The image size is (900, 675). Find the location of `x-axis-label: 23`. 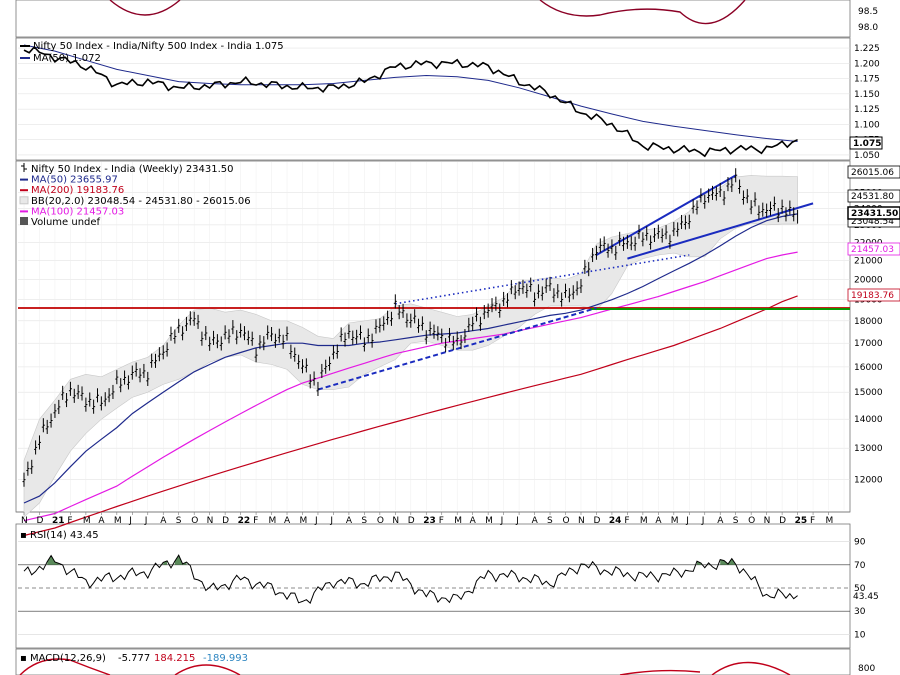

x-axis-label: 23 is located at coordinates (429, 521).